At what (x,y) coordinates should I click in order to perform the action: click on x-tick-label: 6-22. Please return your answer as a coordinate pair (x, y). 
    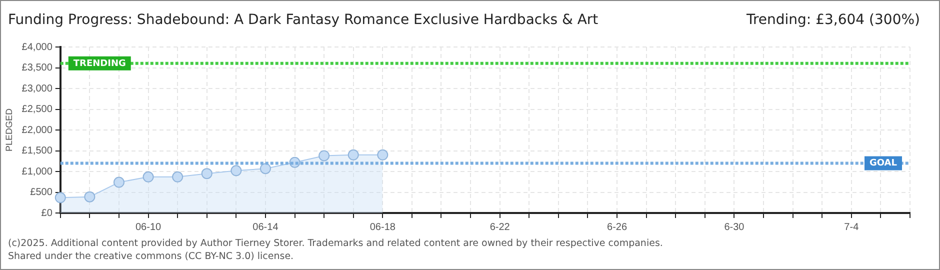
    Looking at the image, I should click on (500, 227).